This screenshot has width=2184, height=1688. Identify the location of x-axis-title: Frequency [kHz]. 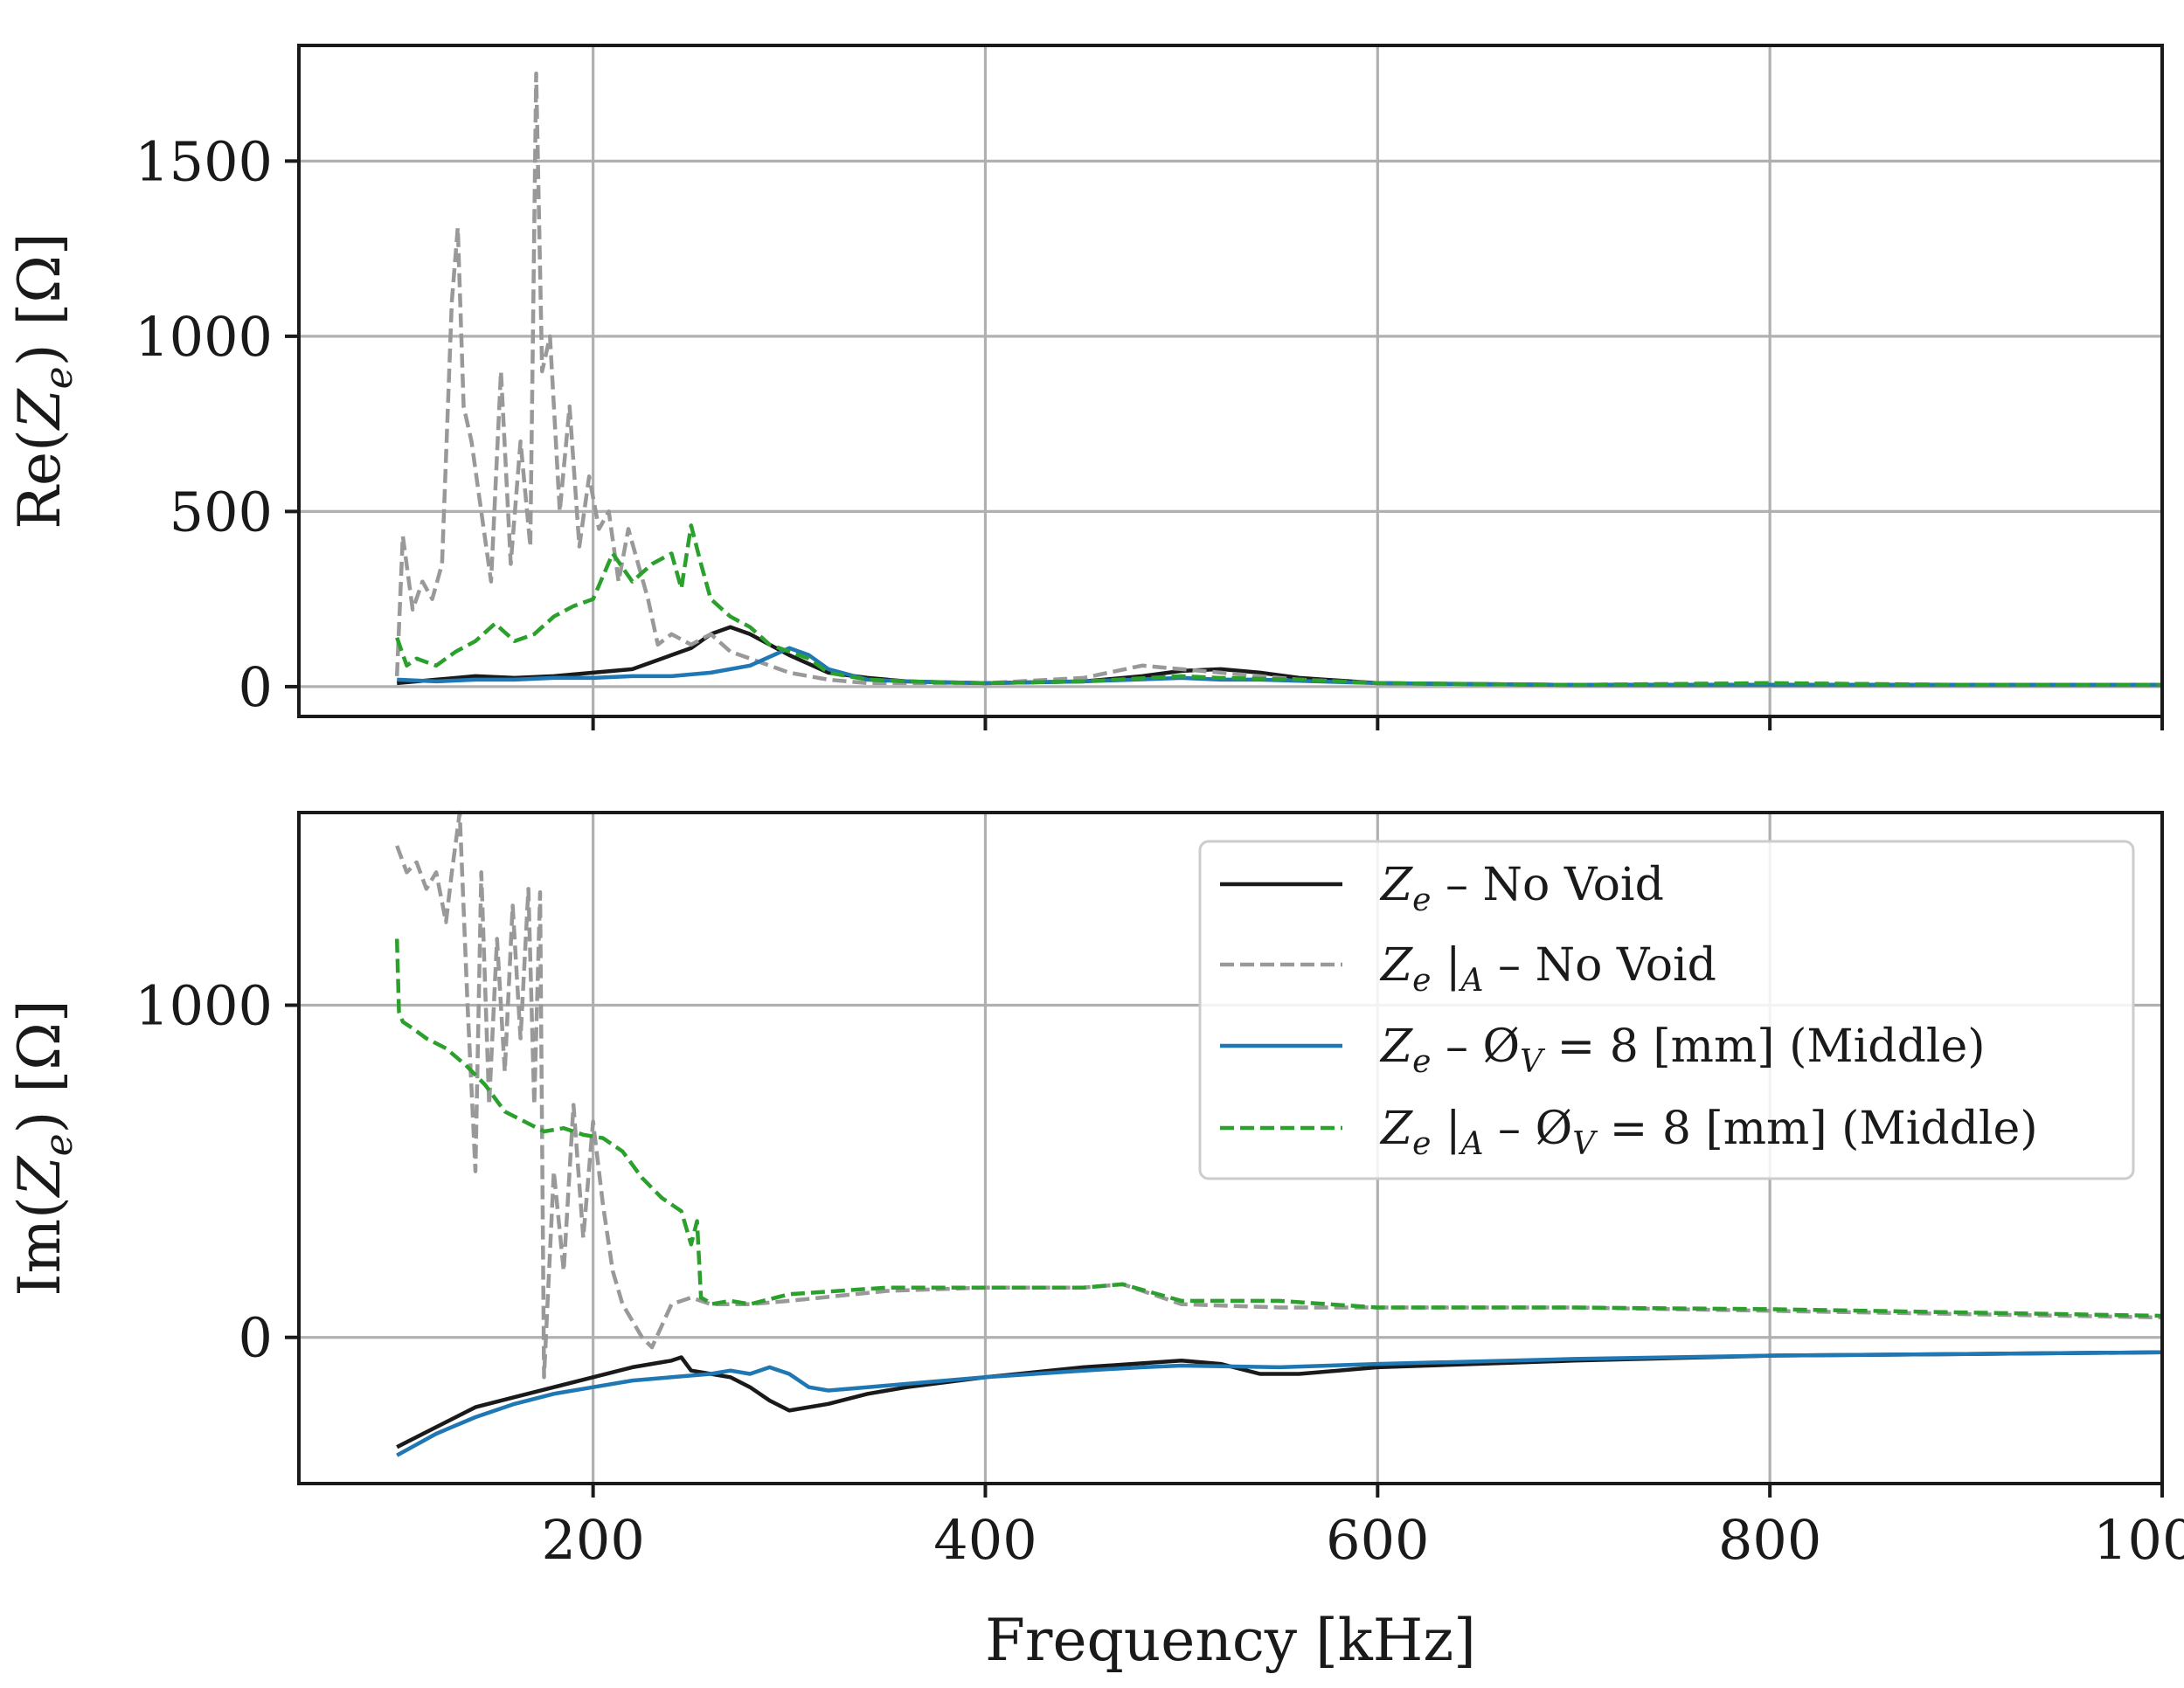
(1230, 1640).